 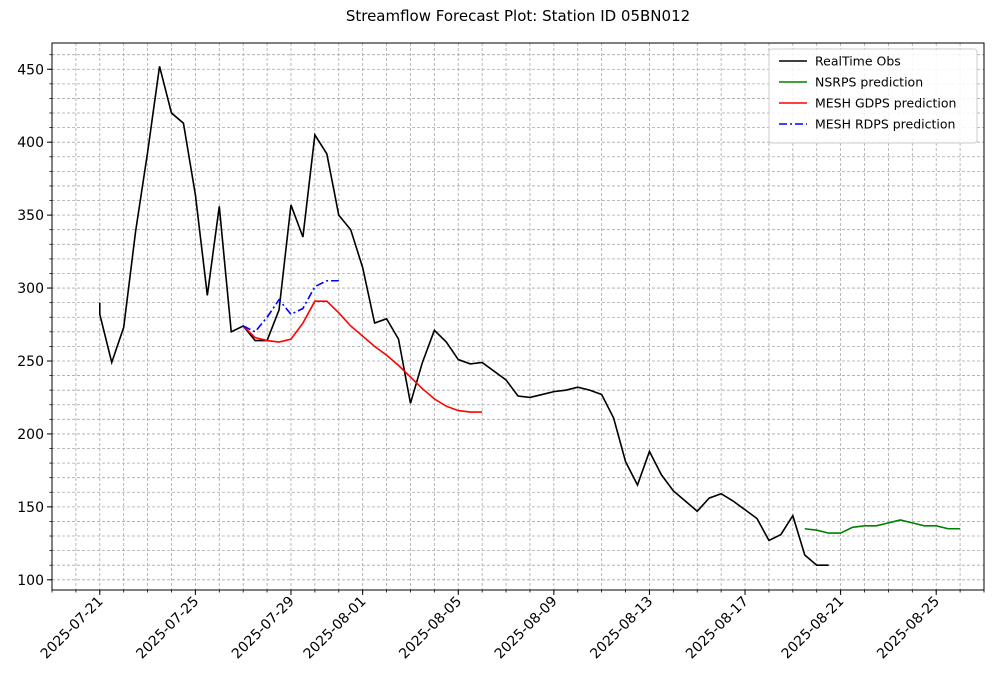 What do you see at coordinates (263, 628) in the screenshot?
I see `x-tick-label: 2025-07-29` at bounding box center [263, 628].